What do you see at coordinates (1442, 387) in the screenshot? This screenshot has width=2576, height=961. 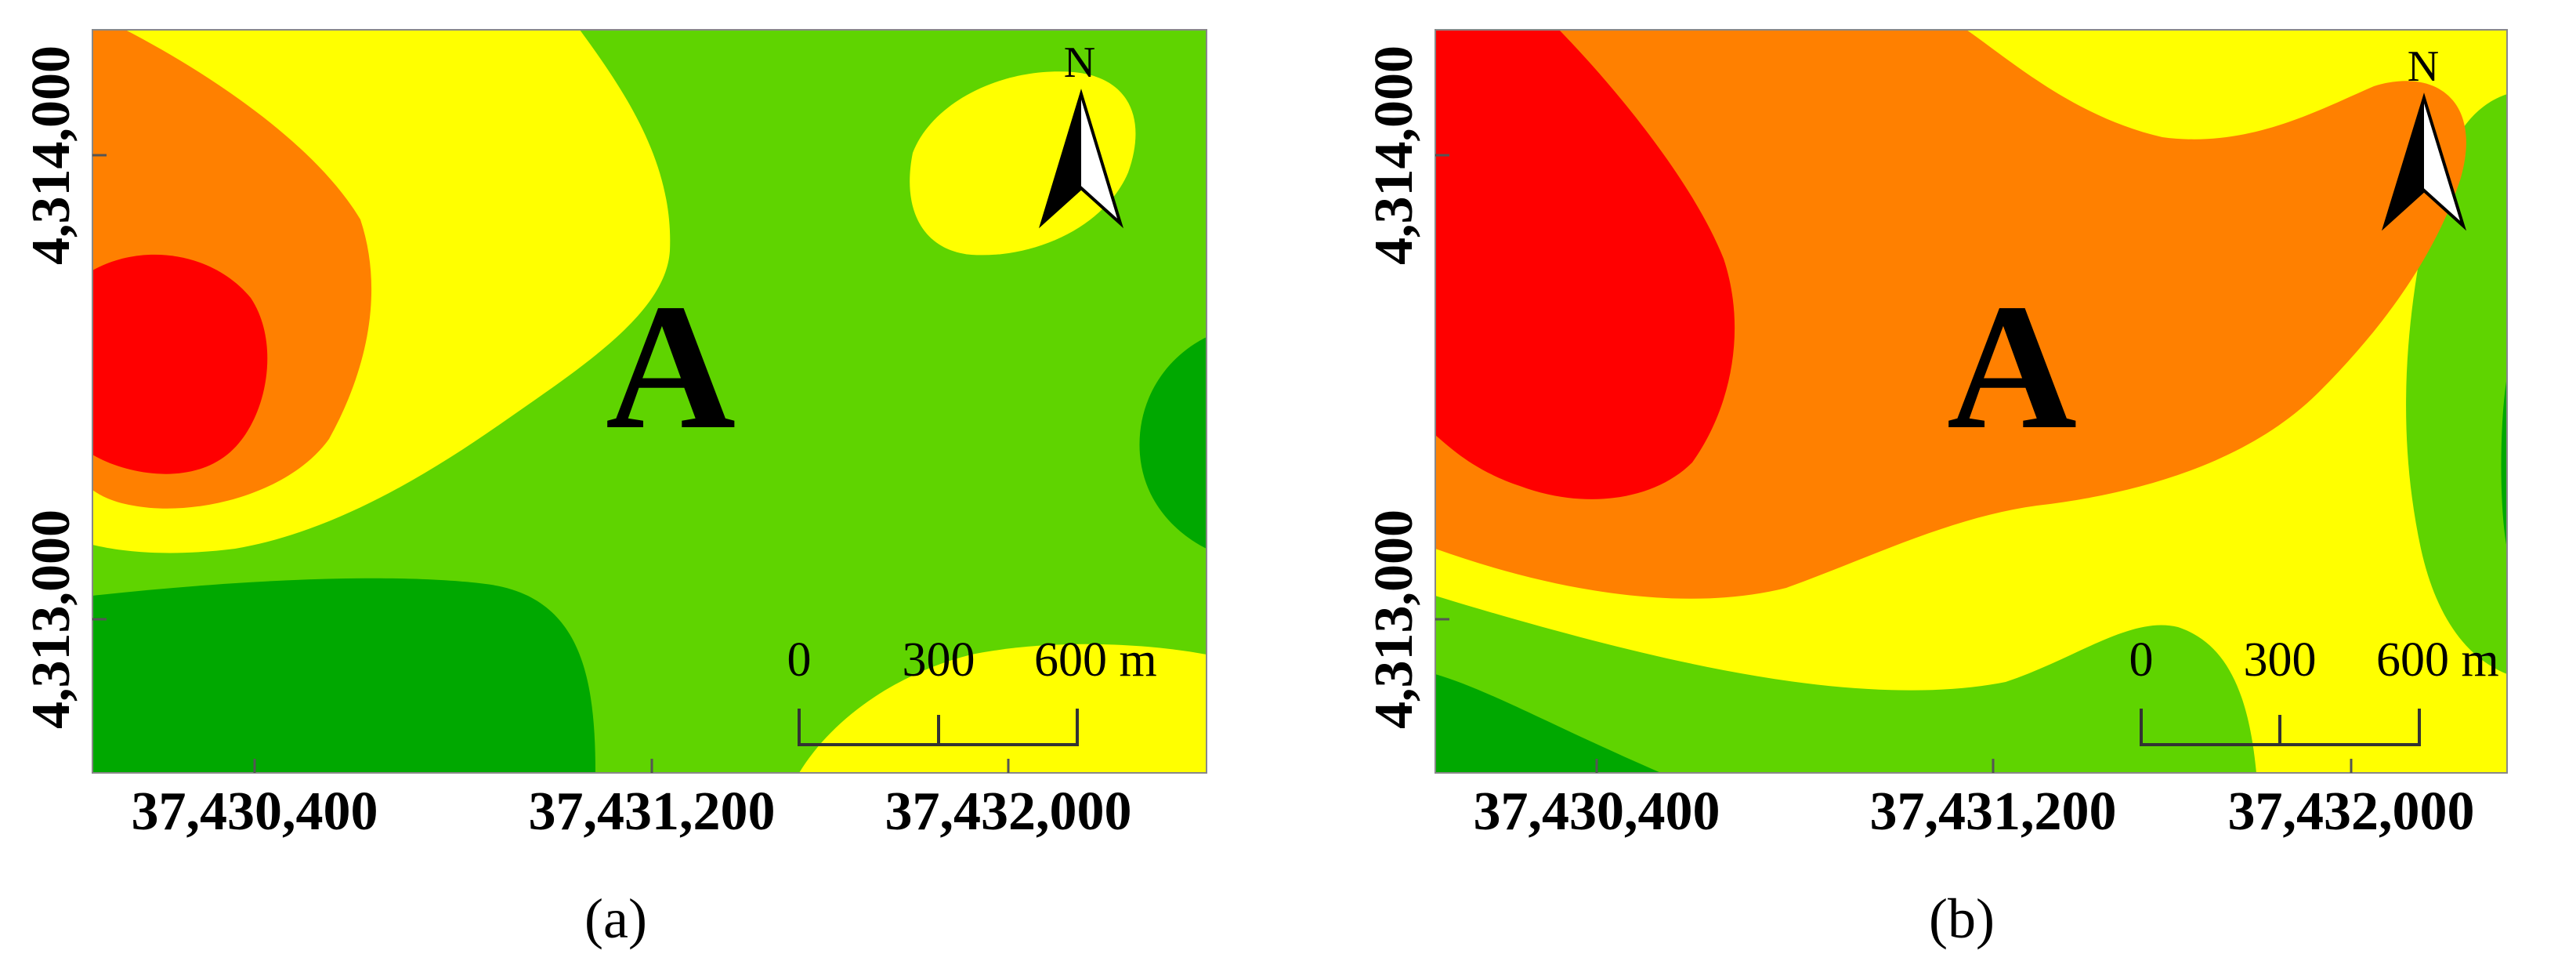 I see `panel-b-y-ticks` at bounding box center [1442, 387].